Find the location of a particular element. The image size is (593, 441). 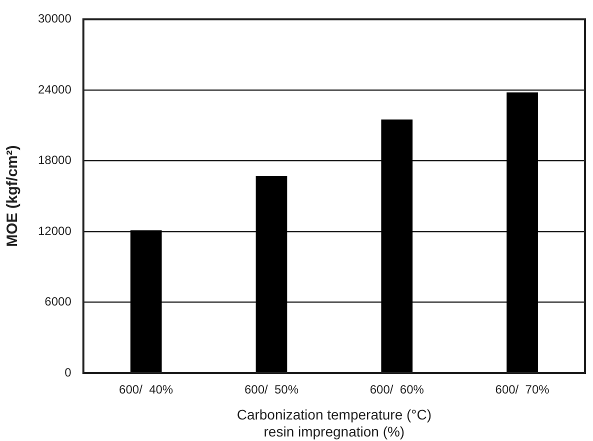

y-tick-label: 30000 is located at coordinates (55, 19).